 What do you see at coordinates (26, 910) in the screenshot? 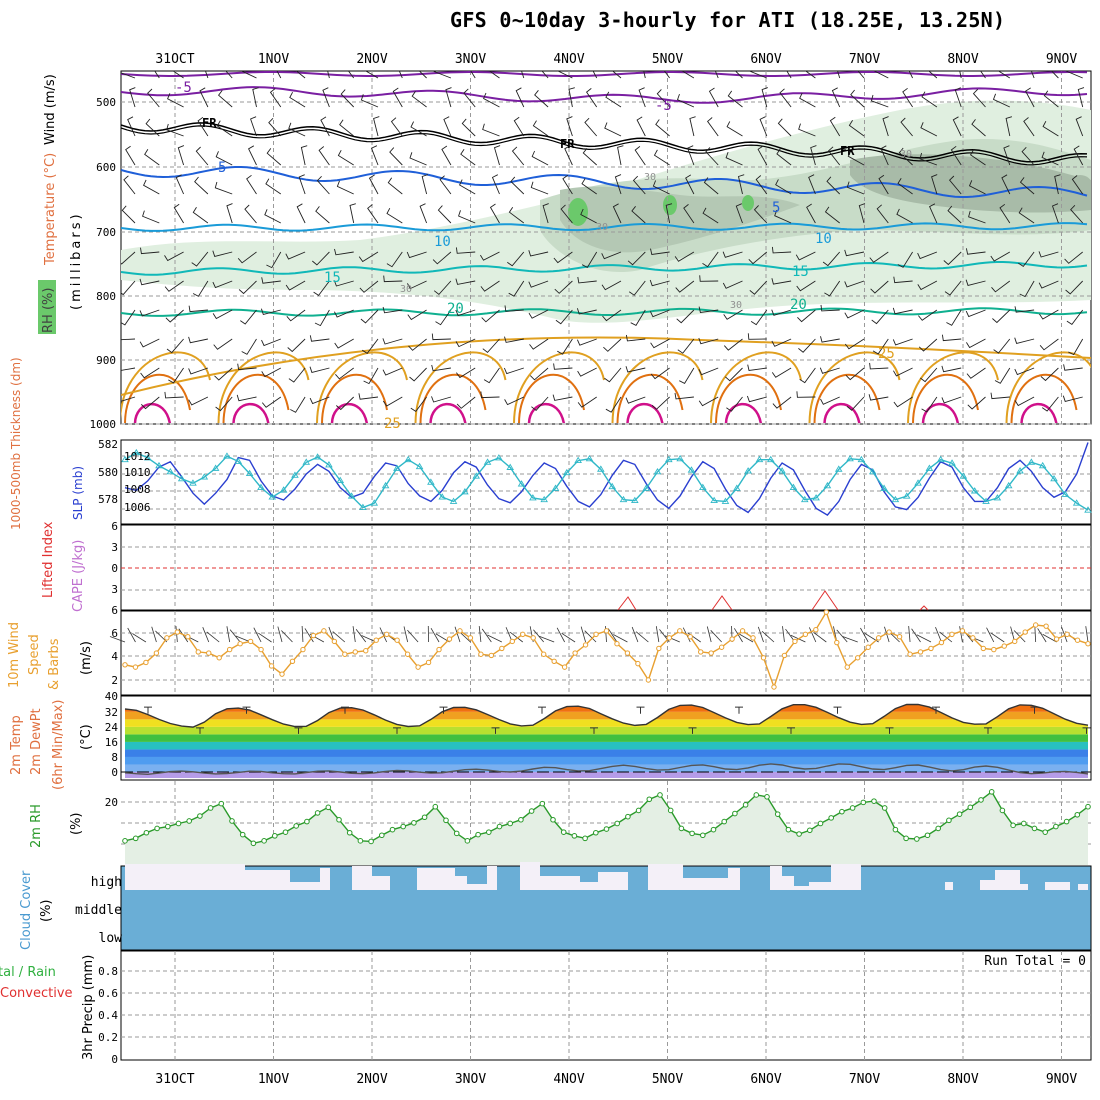
I see `cloud-ylabel: Cloud Cover` at bounding box center [26, 910].